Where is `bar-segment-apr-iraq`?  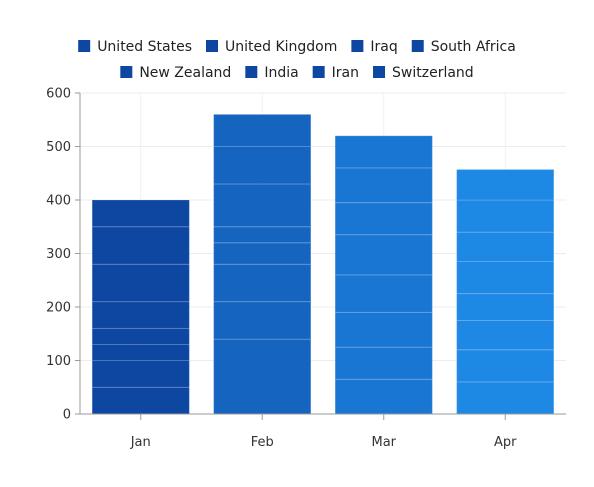 bar-segment-apr-iraq is located at coordinates (505, 335).